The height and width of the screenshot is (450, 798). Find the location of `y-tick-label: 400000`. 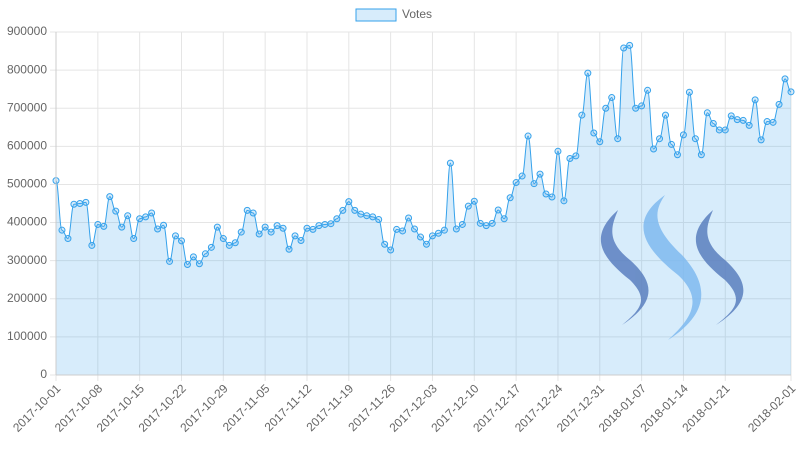

y-tick-label: 400000 is located at coordinates (27, 222).